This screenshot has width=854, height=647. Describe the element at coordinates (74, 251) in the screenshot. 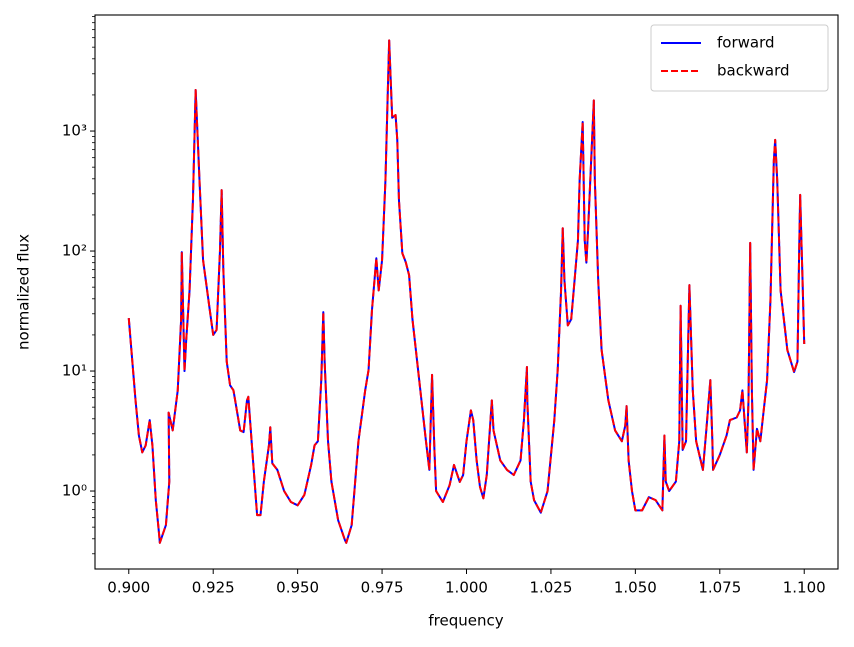

I see `y-tick-label: 10²` at that location.